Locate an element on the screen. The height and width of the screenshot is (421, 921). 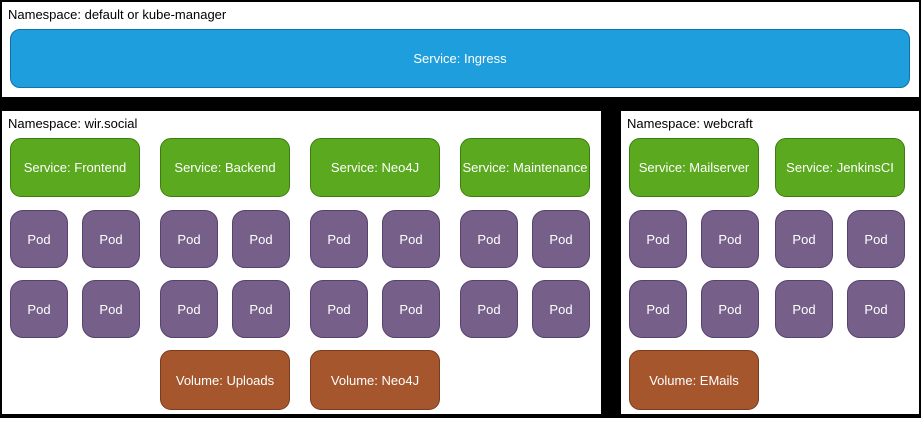
volume-node: Volume: Uploads is located at coordinates (225, 380).